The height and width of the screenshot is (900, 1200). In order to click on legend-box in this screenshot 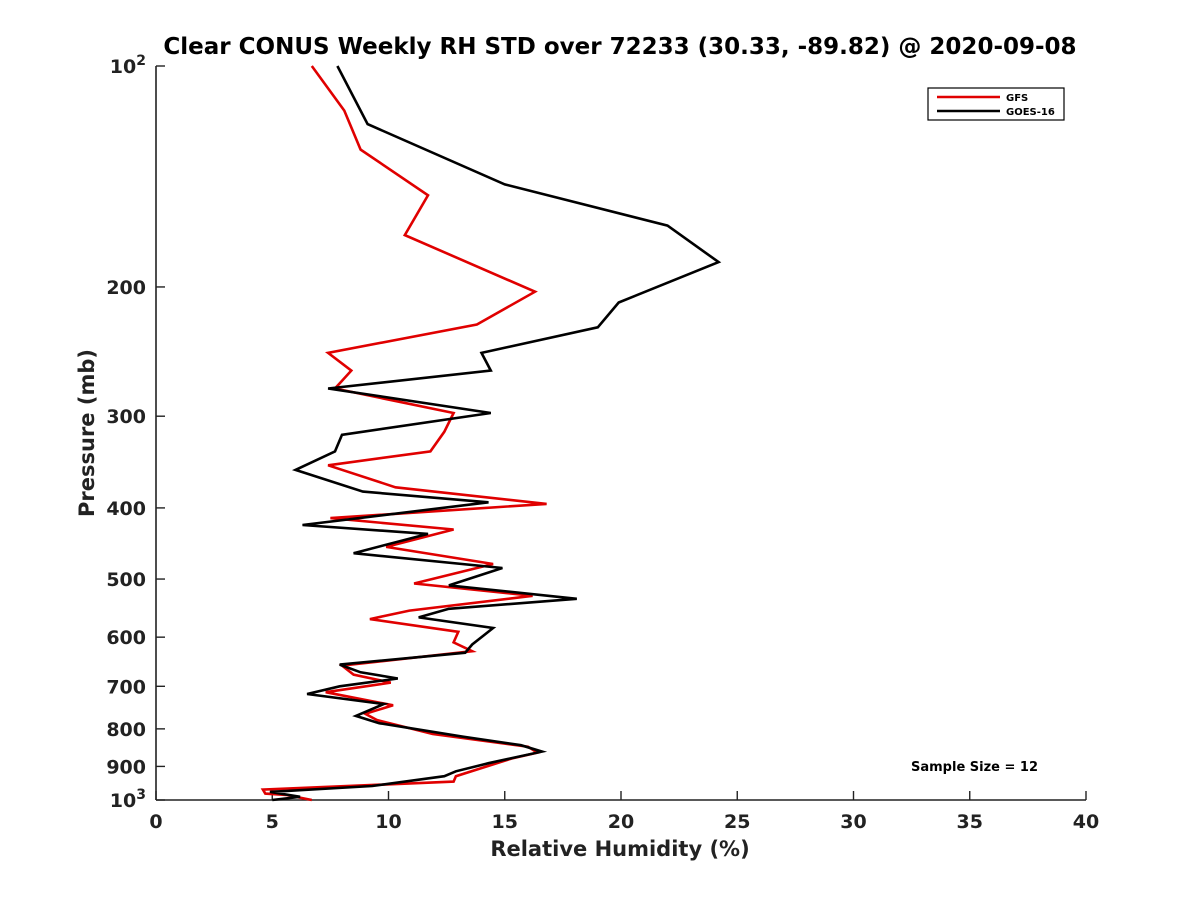, I will do `click(996, 104)`.